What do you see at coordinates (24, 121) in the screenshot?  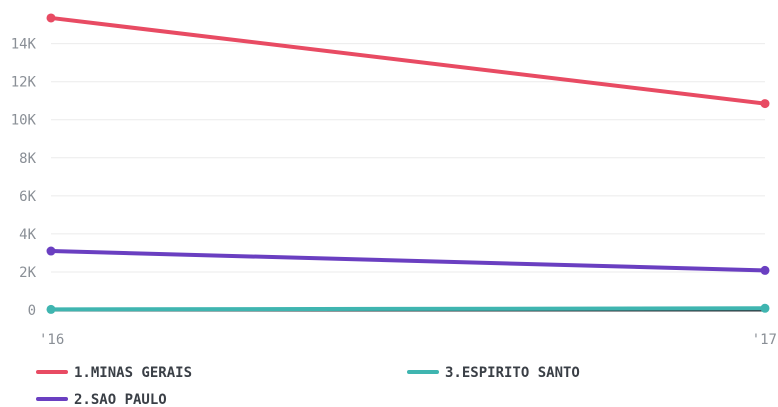 I see `y-tick-label: 10K` at bounding box center [24, 121].